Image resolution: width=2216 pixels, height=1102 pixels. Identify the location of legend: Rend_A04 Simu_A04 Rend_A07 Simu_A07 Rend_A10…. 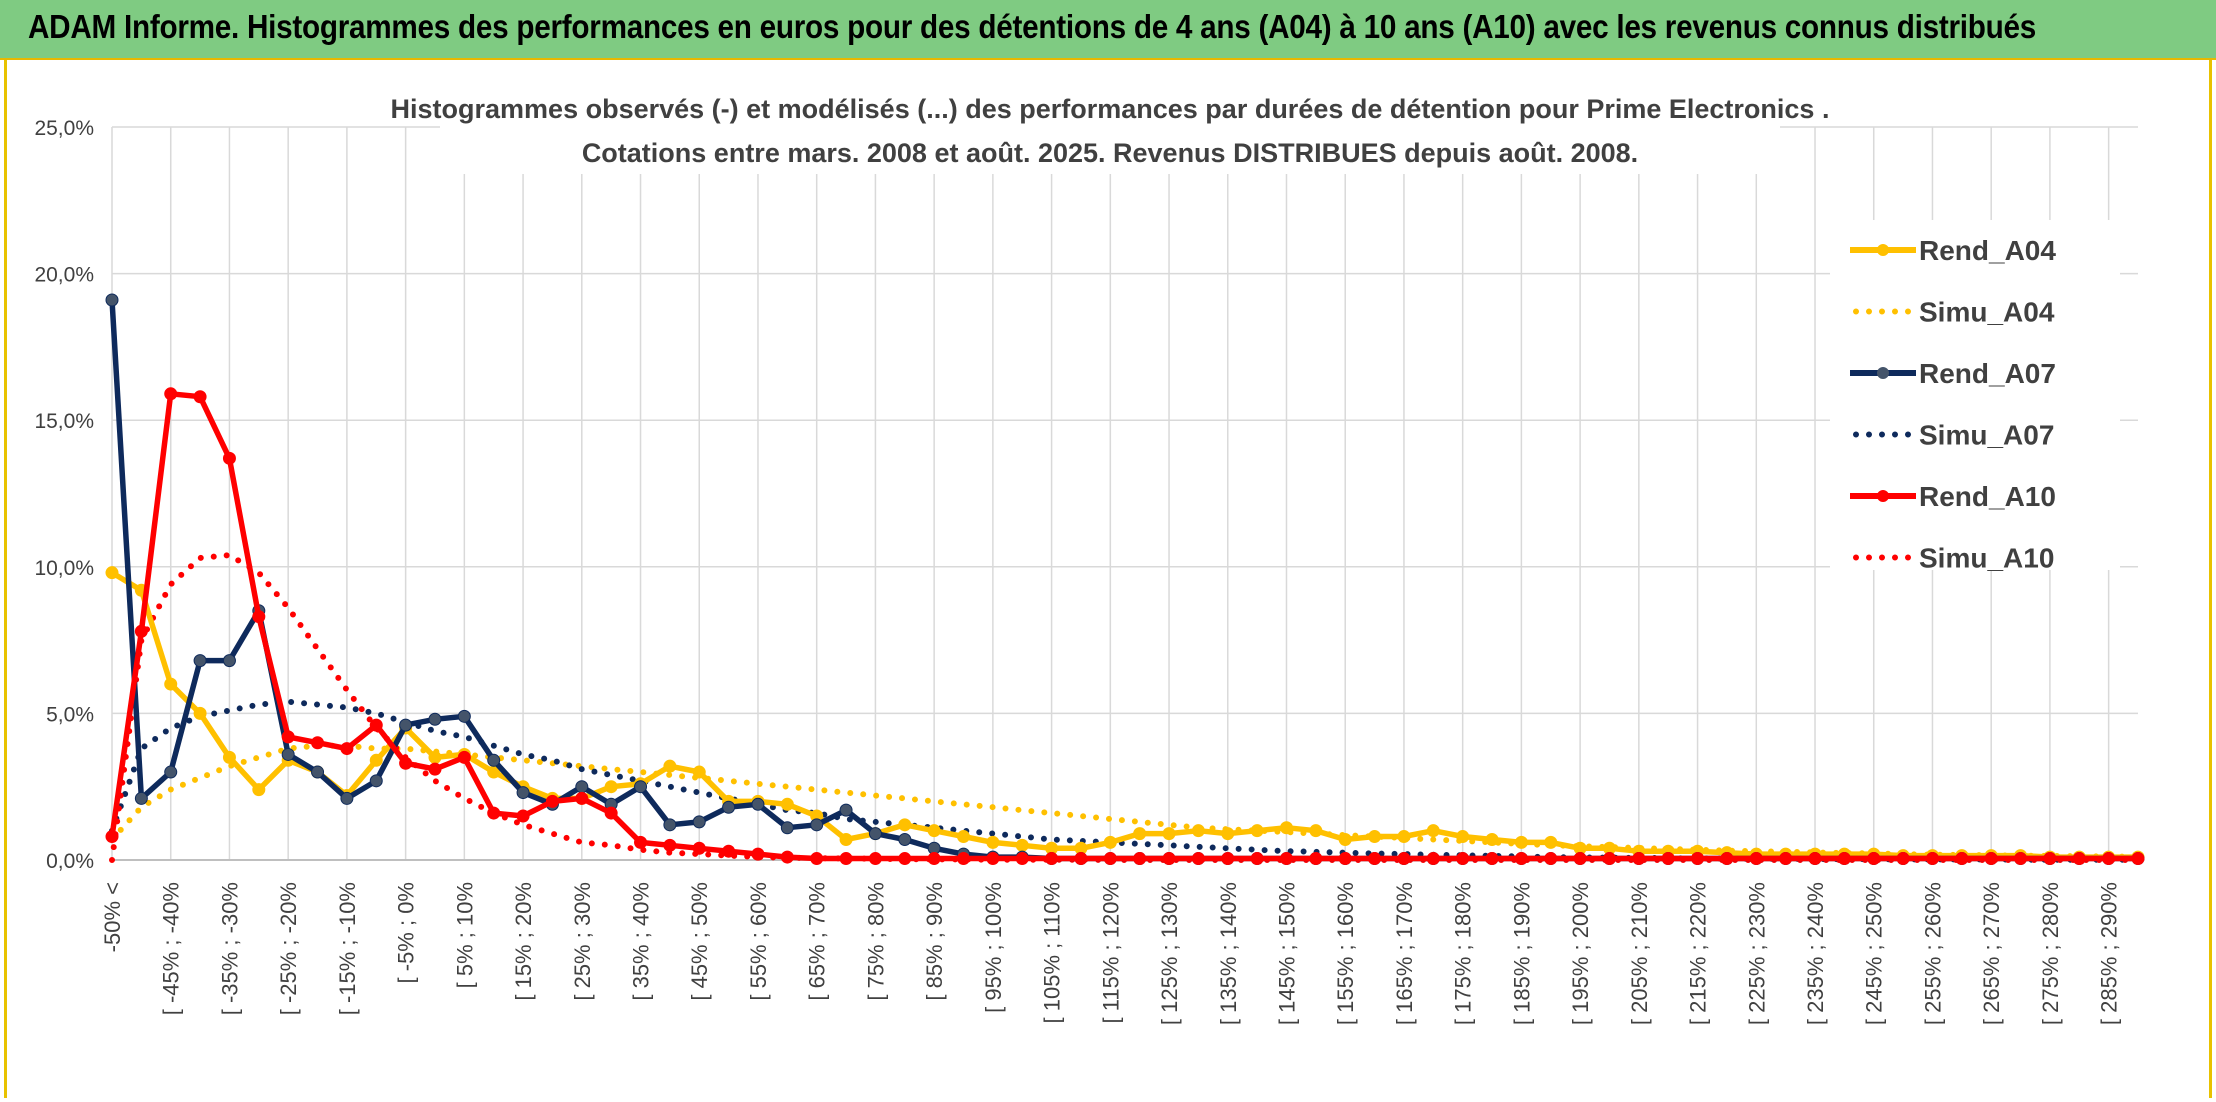
(1975, 397).